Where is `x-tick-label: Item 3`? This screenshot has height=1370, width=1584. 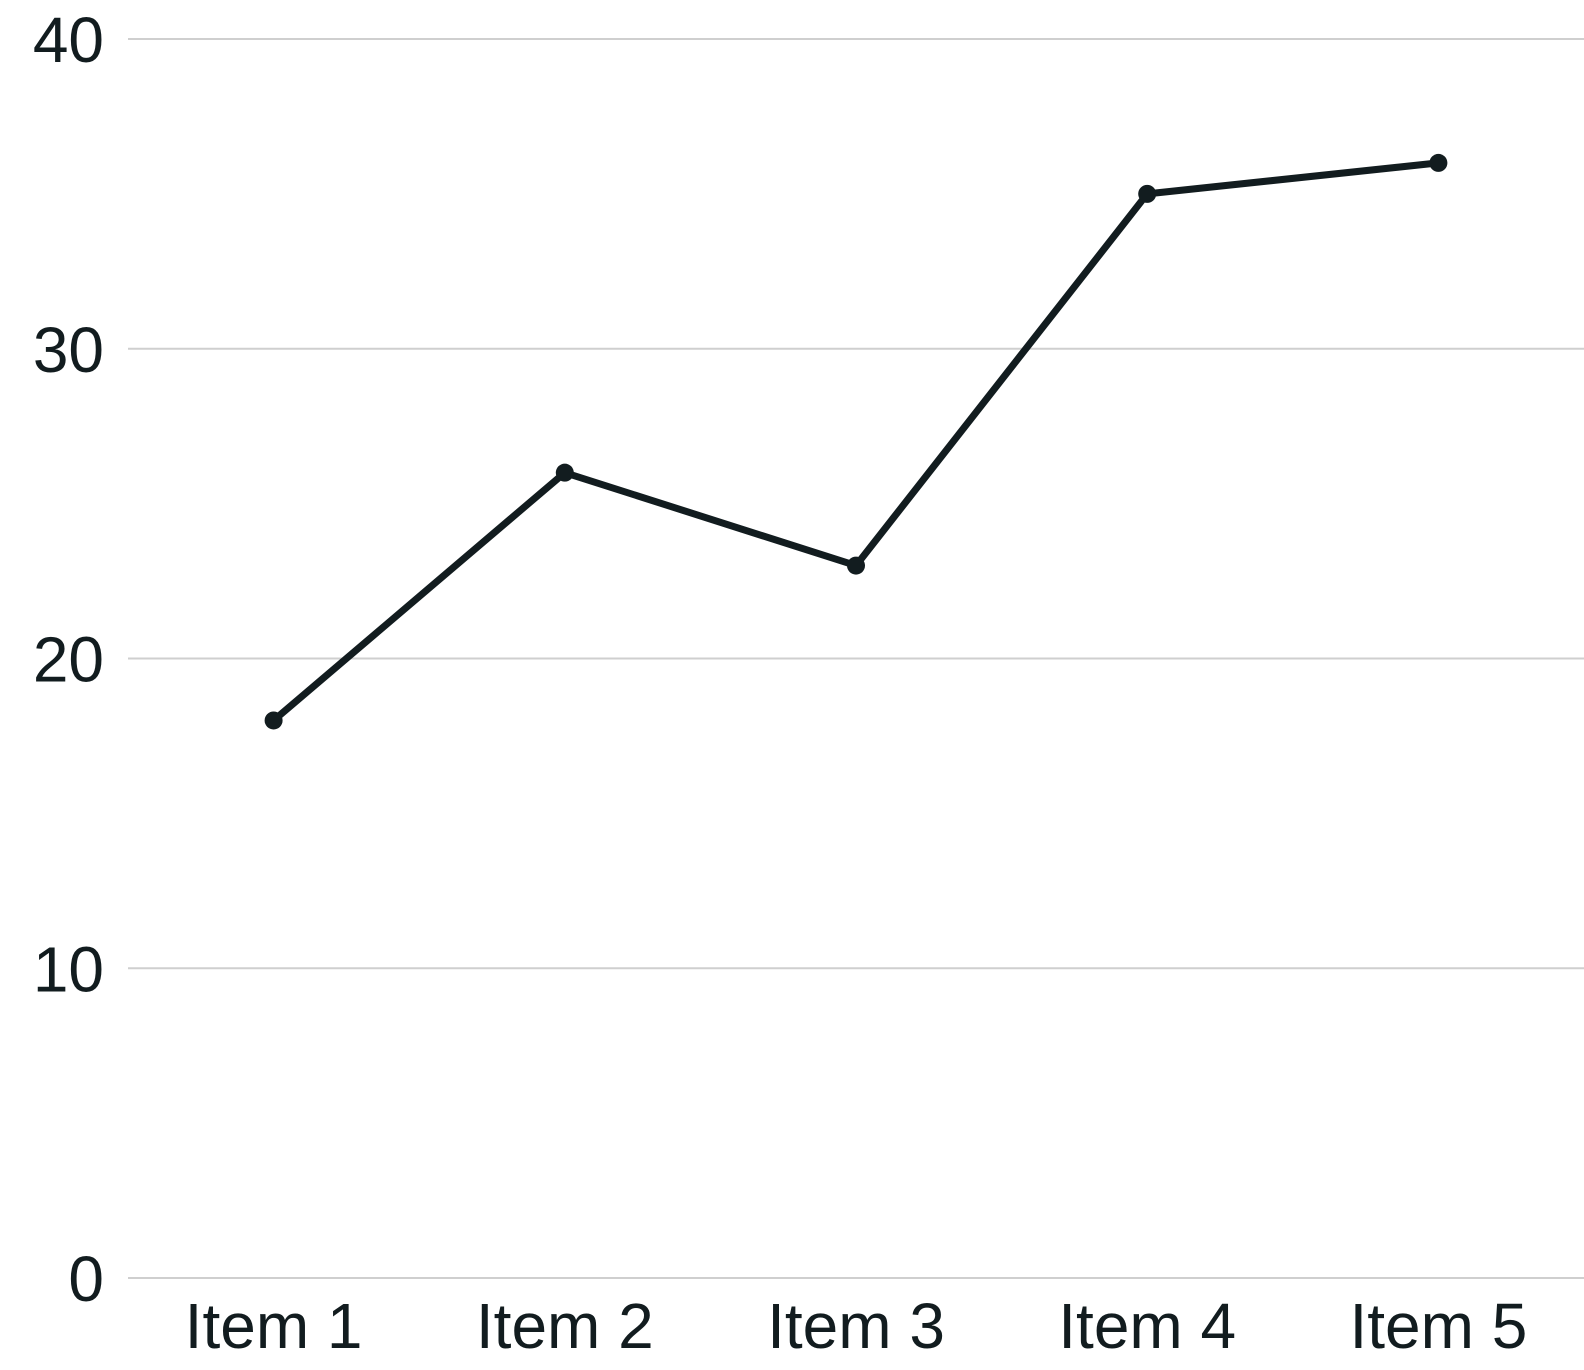 x-tick-label: Item 3 is located at coordinates (856, 1326).